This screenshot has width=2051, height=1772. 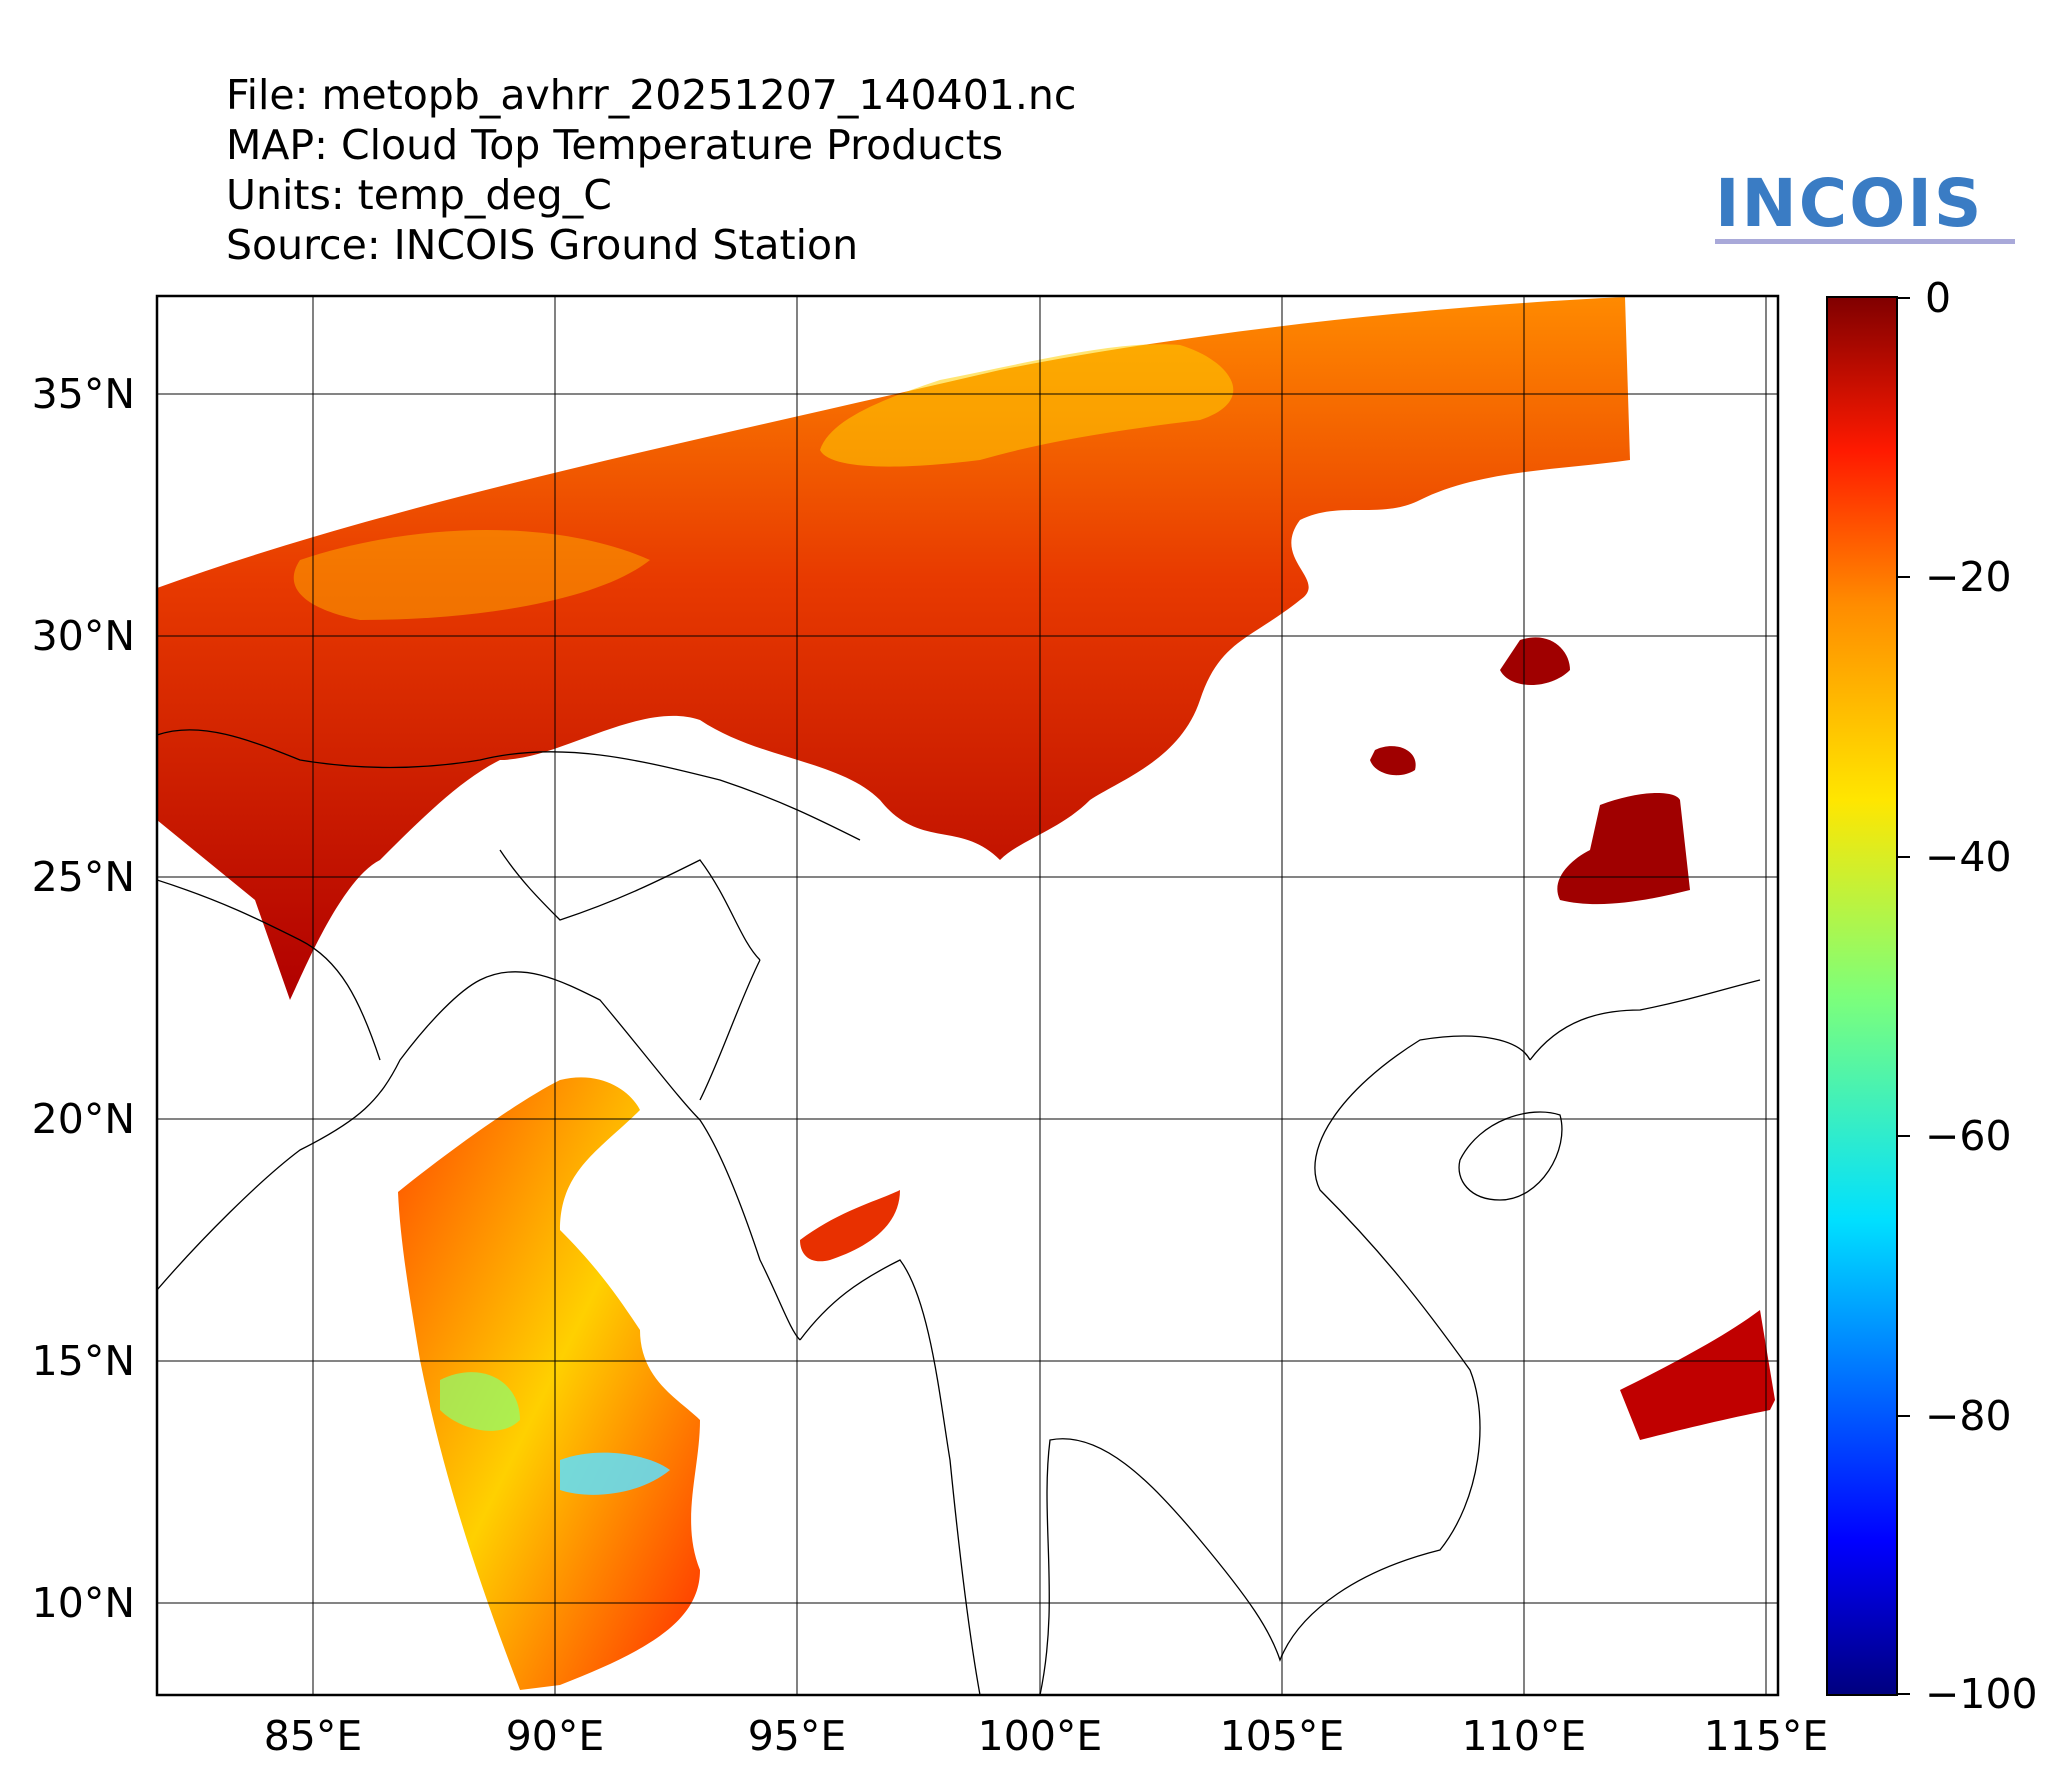 I want to click on colorbar, so click(x=1862, y=996).